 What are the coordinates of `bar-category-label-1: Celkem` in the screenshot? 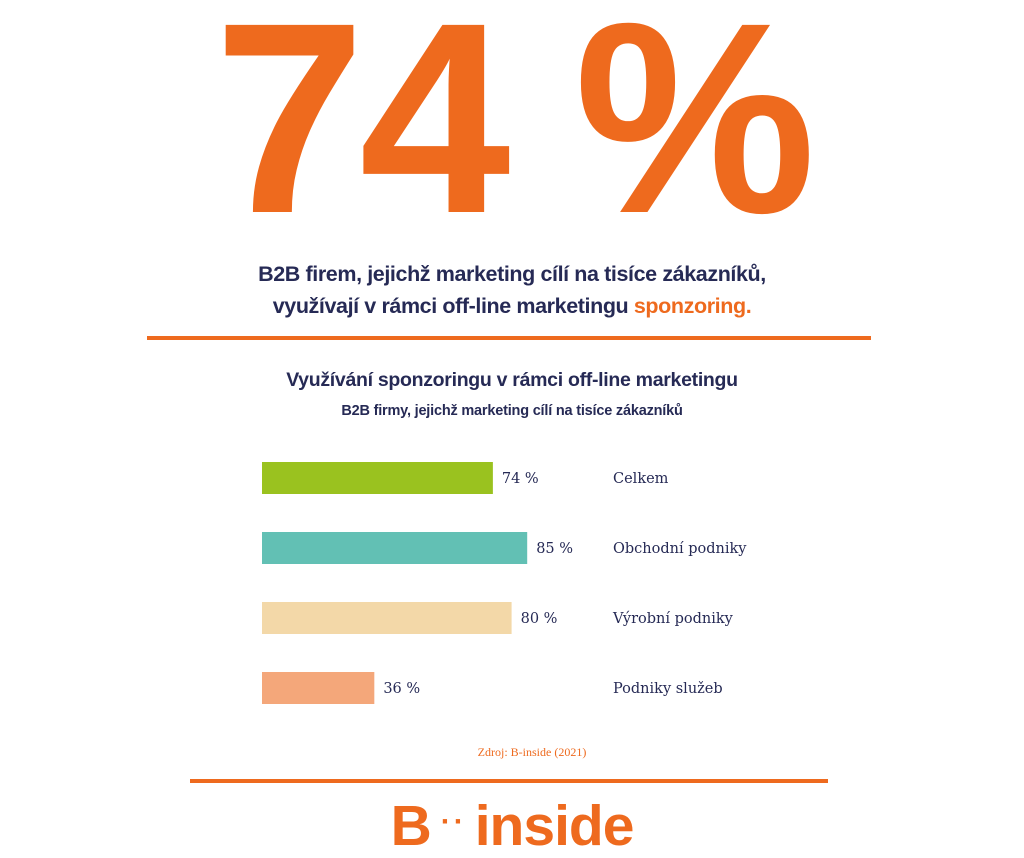 It's located at (641, 479).